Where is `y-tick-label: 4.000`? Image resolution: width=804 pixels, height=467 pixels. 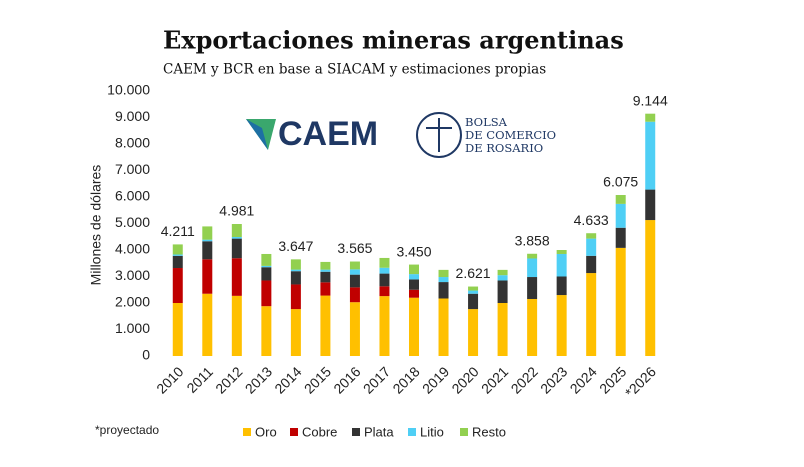
y-tick-label: 4.000 is located at coordinates (132, 249).